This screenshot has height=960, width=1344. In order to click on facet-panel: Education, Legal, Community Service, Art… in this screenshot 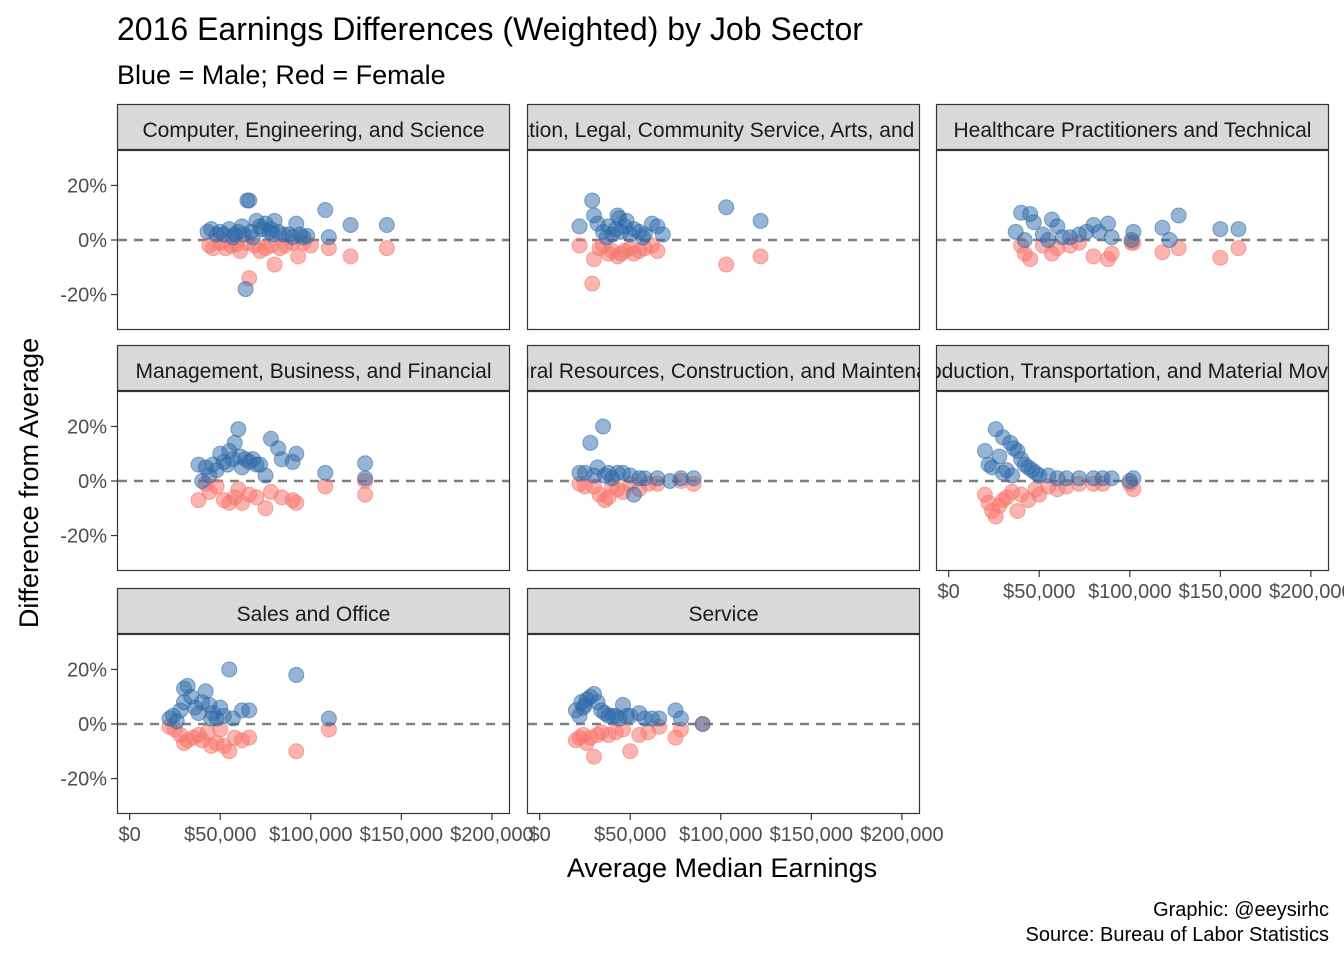, I will do `click(723, 217)`.